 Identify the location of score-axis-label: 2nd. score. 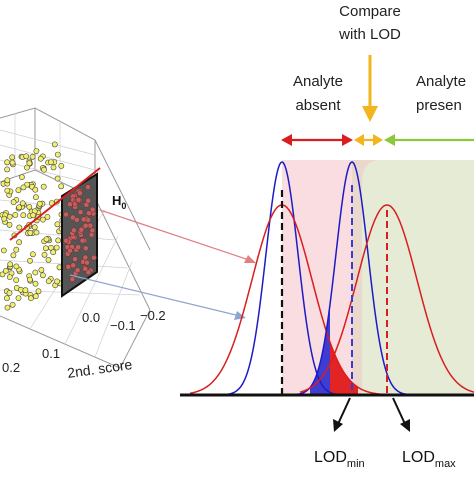
(99, 368).